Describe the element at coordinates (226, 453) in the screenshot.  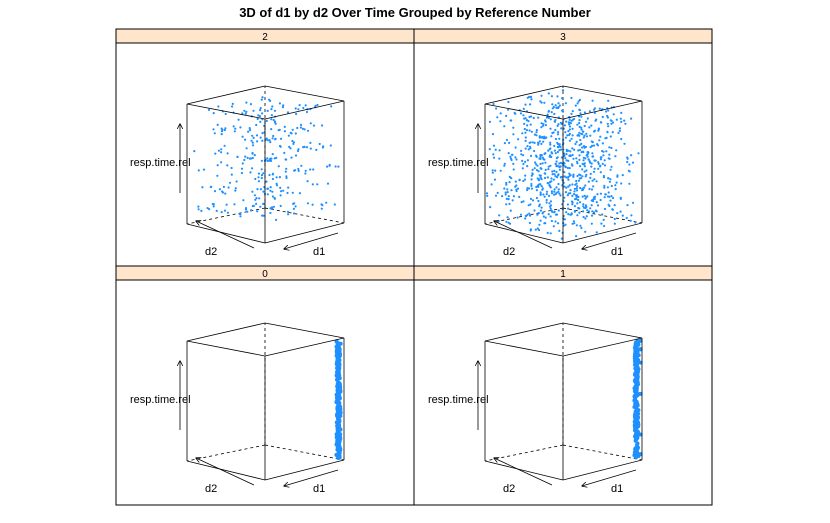
I see `cube-hidden-edge` at that location.